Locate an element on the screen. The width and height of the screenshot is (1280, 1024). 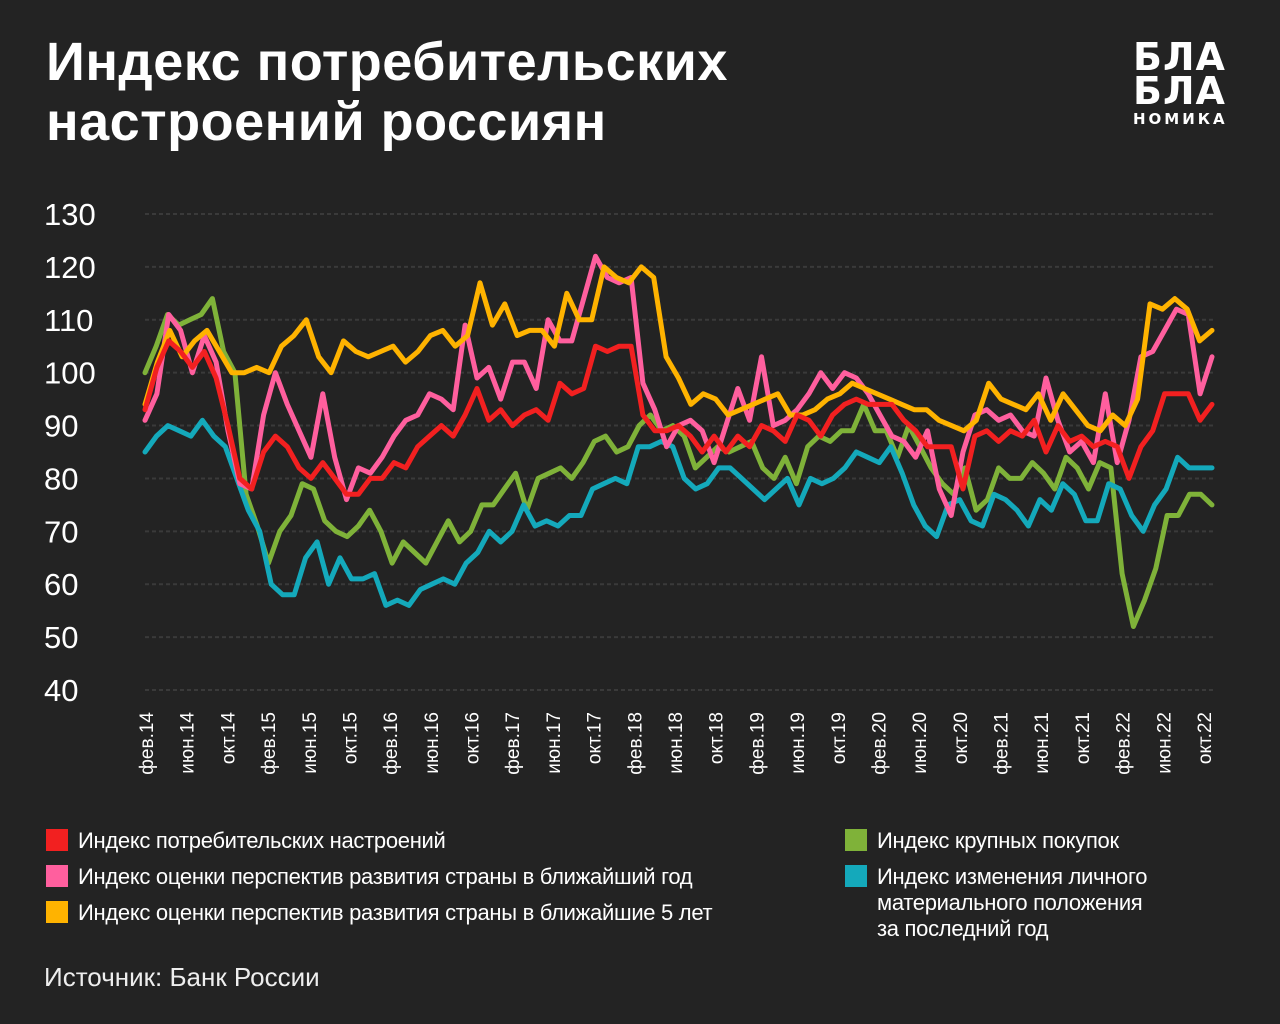
x-tick-label: июн.17 is located at coordinates (554, 743).